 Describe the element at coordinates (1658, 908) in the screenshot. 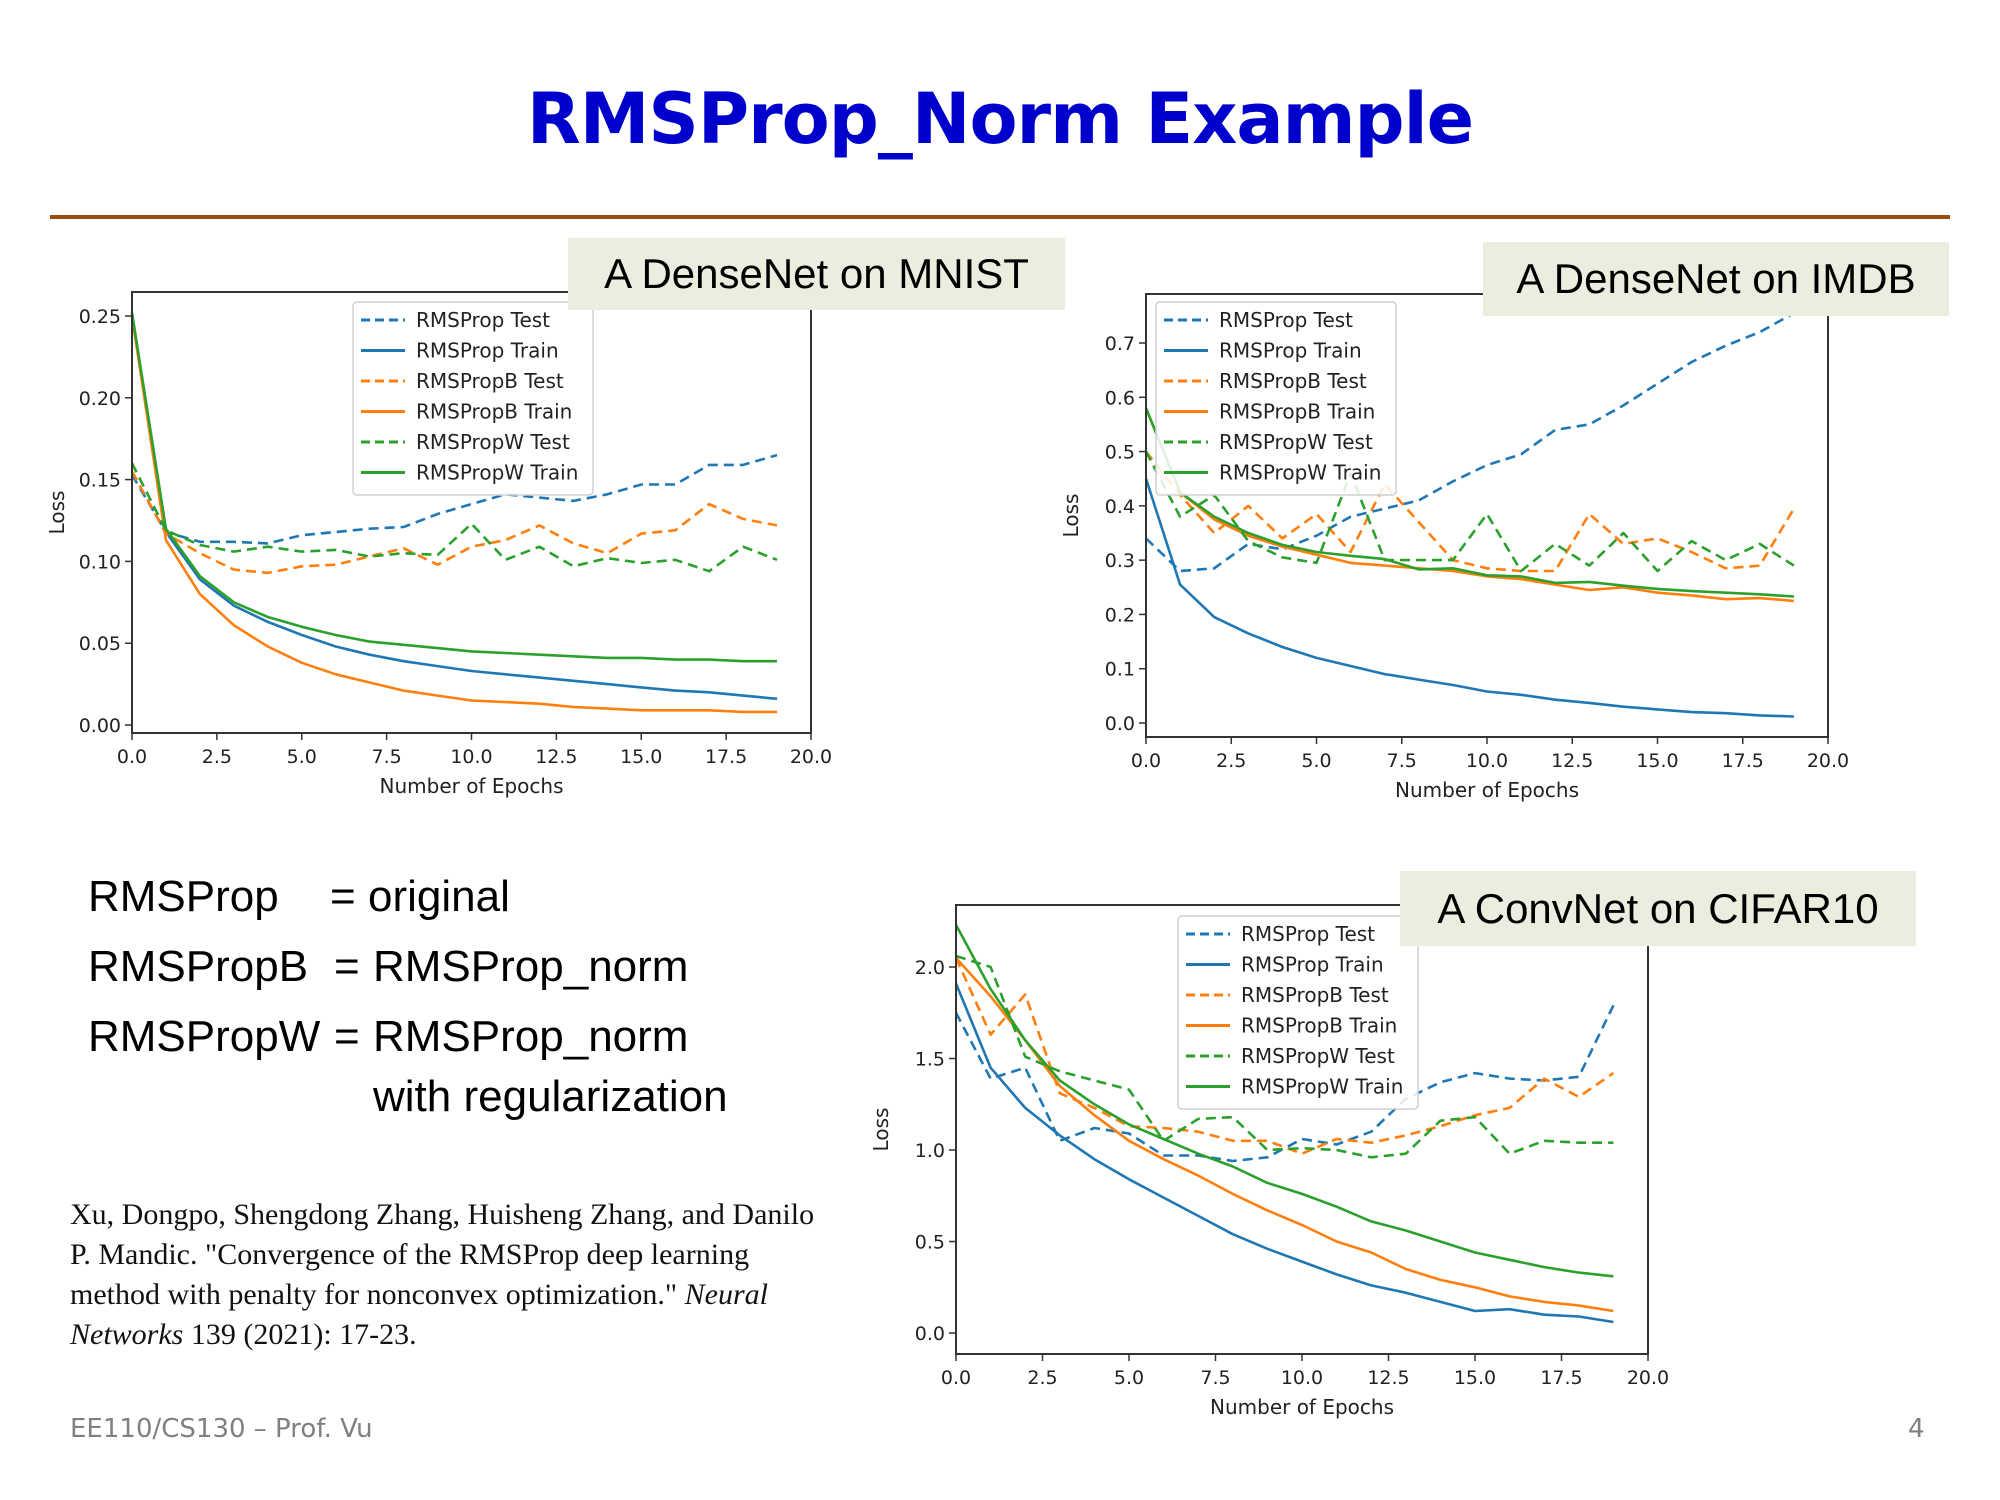

I see `label-cifar: A ConvNet on CIFAR10` at that location.